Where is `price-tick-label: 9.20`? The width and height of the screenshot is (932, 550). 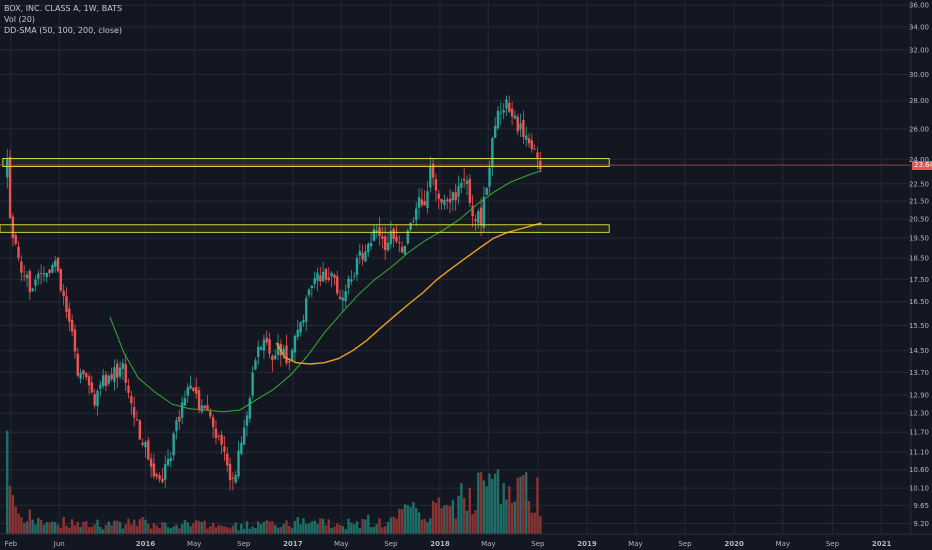
price-tick-label: 9.20 is located at coordinates (921, 524).